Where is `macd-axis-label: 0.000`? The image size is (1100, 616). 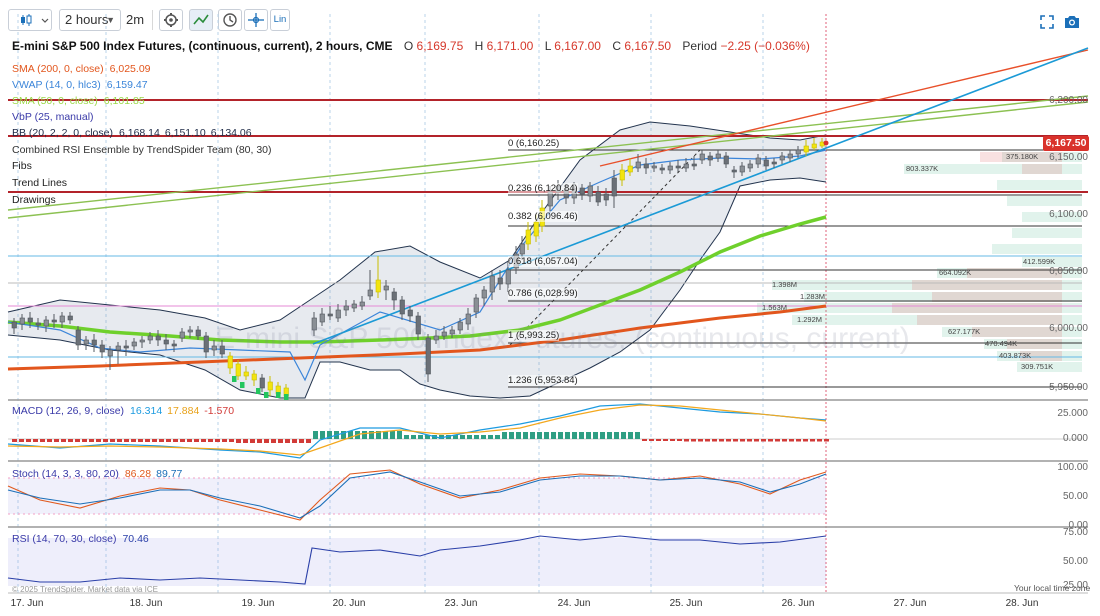 macd-axis-label: 0.000 is located at coordinates (1075, 438).